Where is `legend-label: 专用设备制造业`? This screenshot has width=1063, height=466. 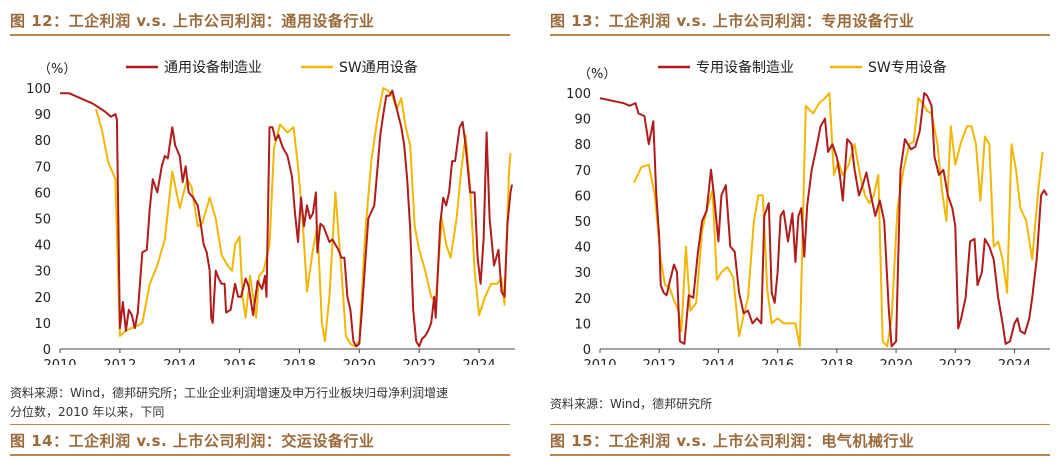 legend-label: 专用设备制造业 is located at coordinates (745, 67).